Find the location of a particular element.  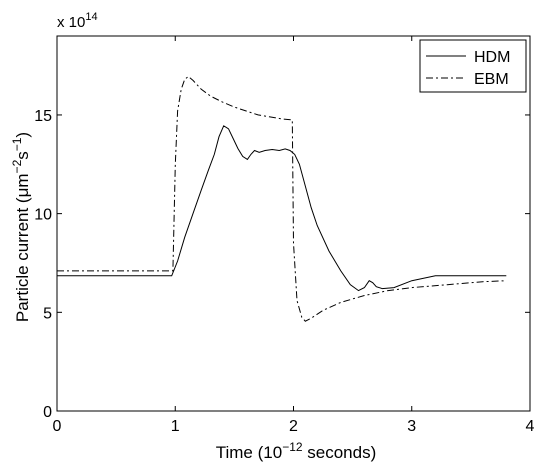

y-scale-label: x 1014 is located at coordinates (77, 21).